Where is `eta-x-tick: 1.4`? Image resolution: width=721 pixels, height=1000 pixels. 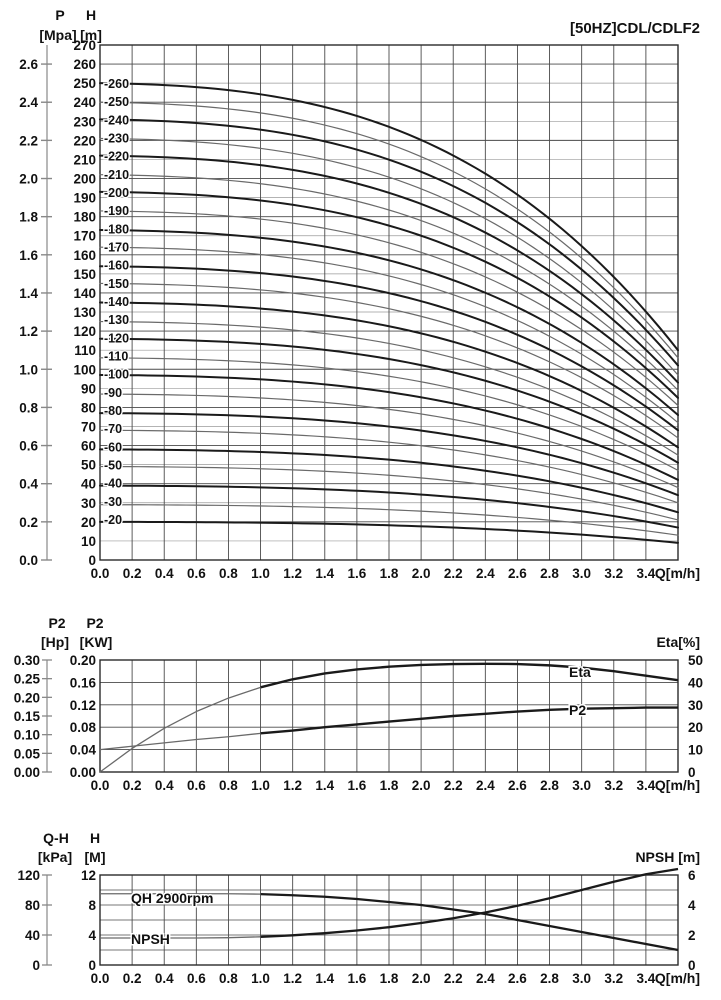
eta-x-tick: 1.4 is located at coordinates (324, 785).